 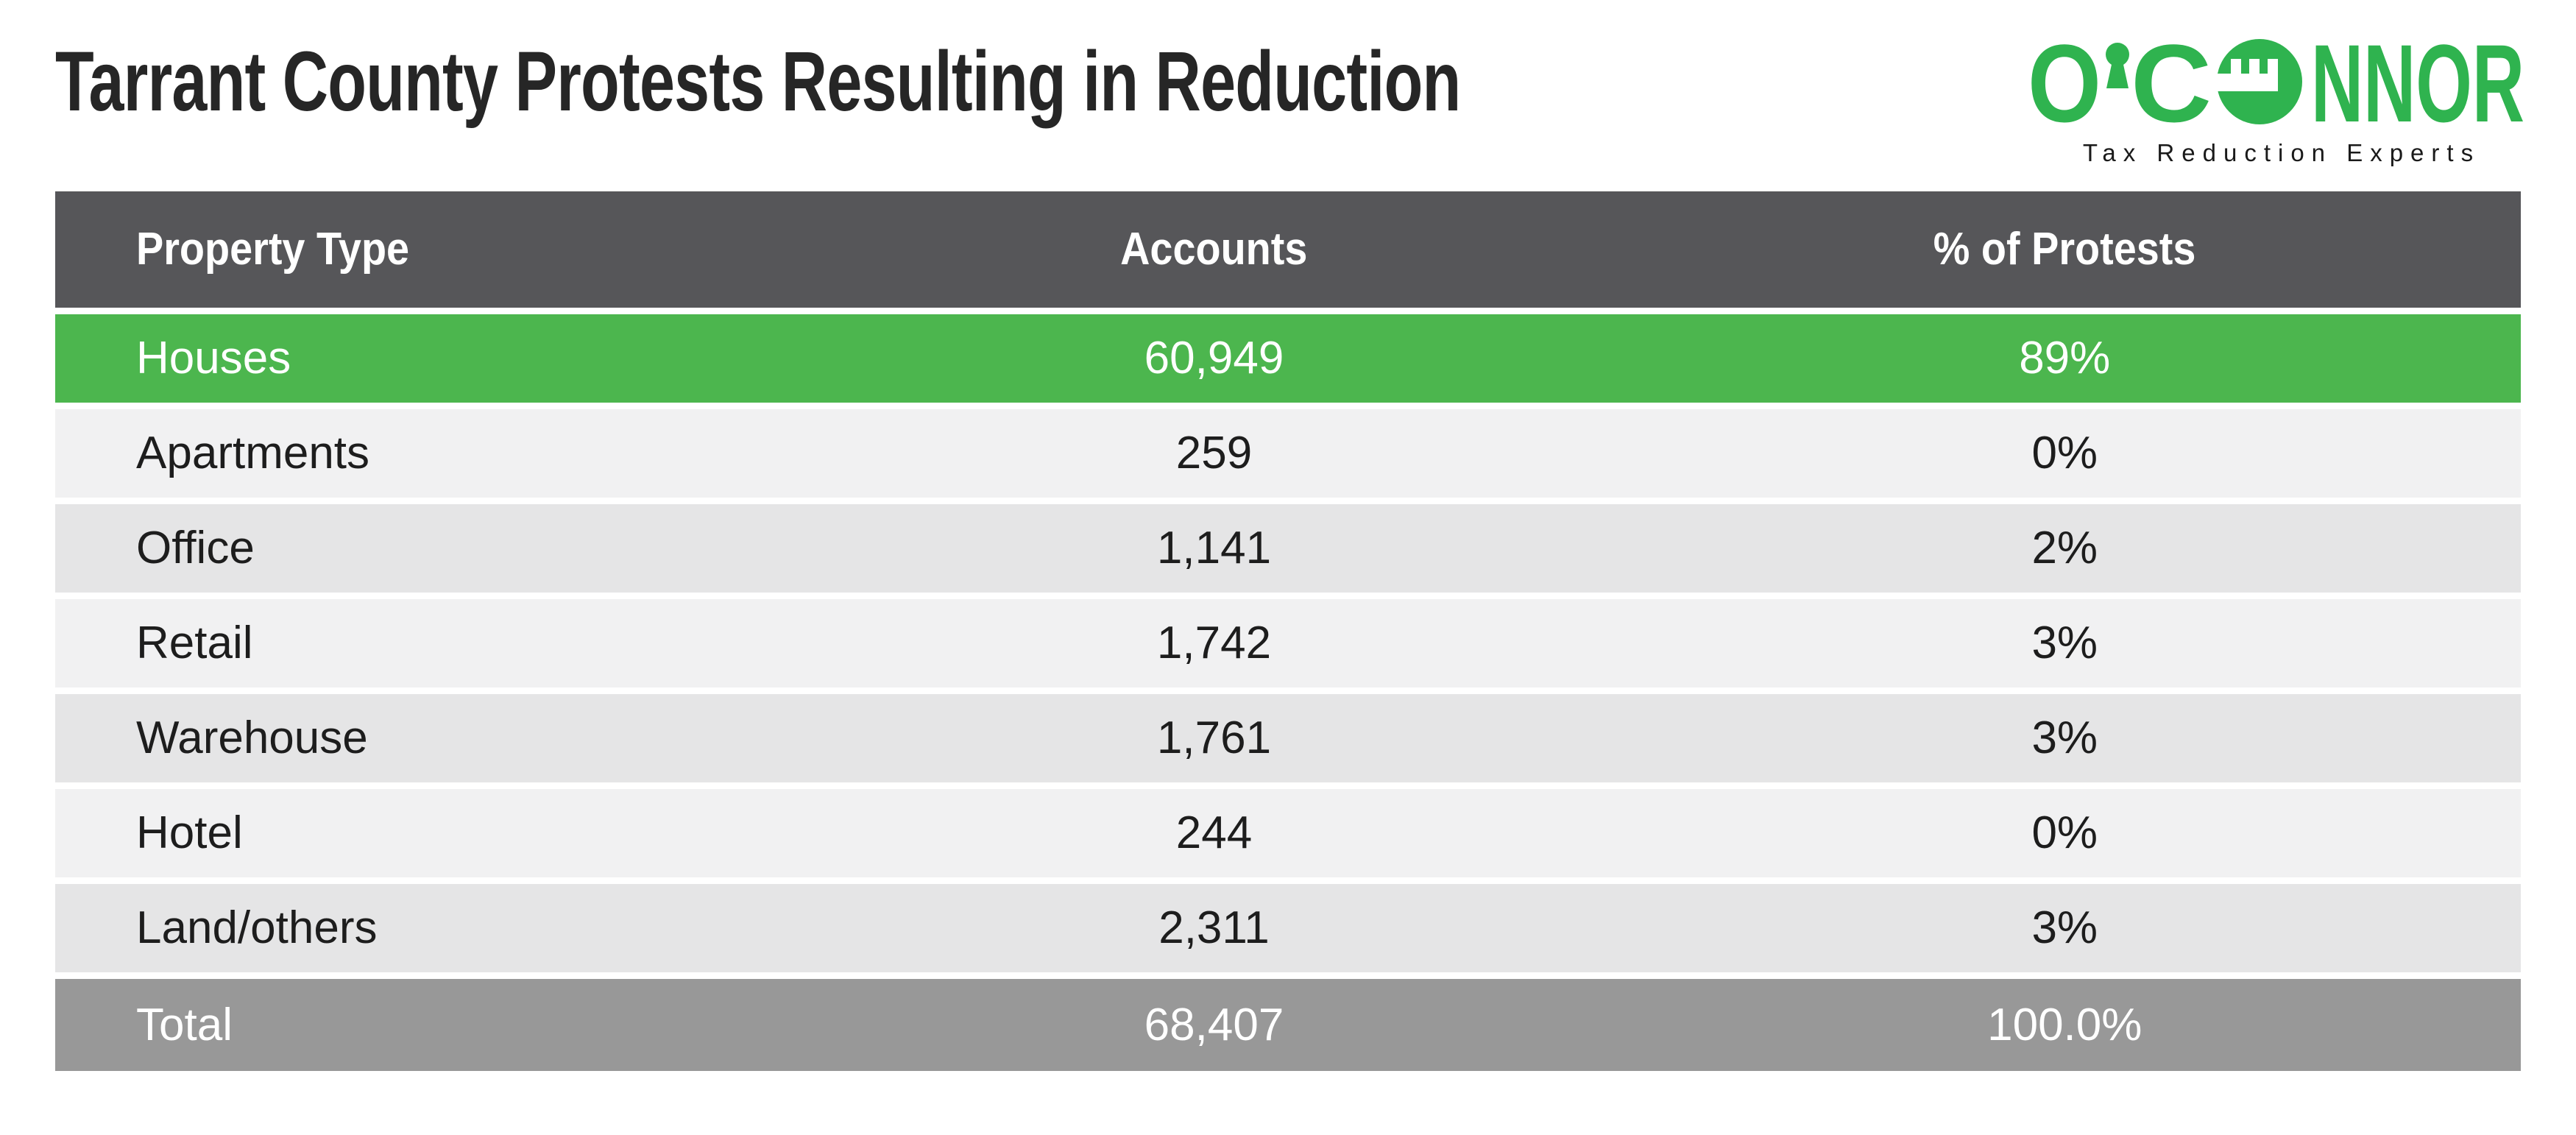 I want to click on accounts-cell: 2,311, so click(x=1214, y=928).